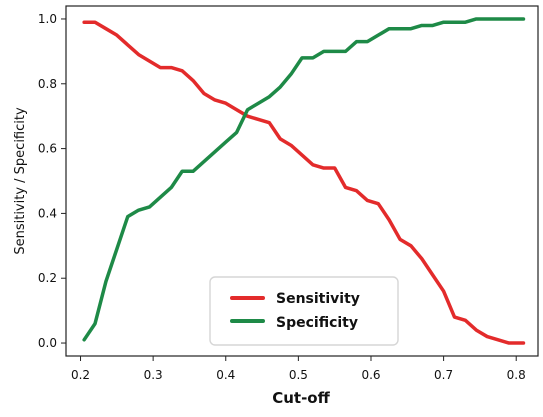  What do you see at coordinates (47, 84) in the screenshot?
I see `y-tick-label: 0.8` at bounding box center [47, 84].